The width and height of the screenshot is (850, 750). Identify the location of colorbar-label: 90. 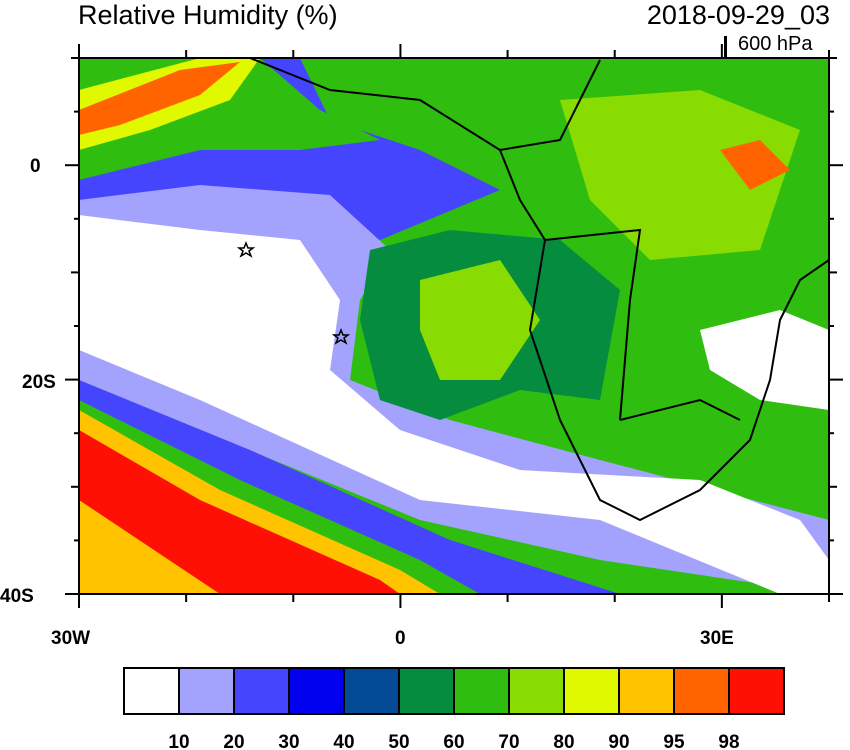
(618, 741).